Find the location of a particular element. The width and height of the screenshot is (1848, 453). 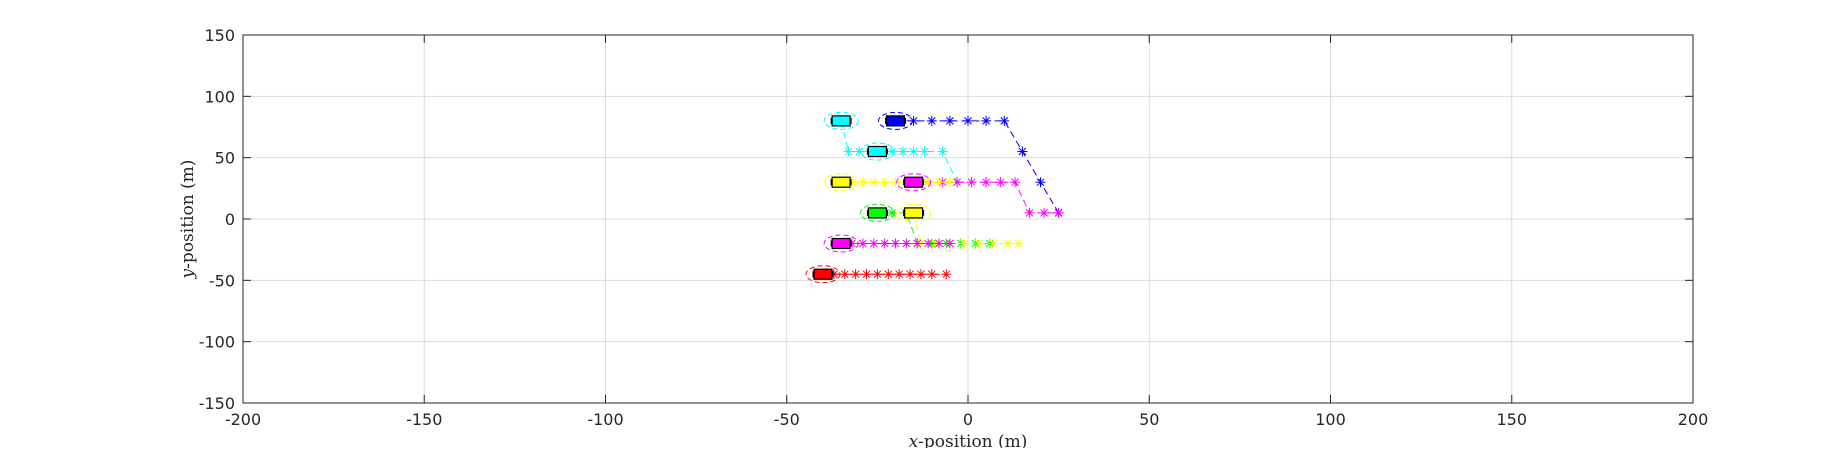

x-axis-label-text: -position (m) is located at coordinates (972, 440).